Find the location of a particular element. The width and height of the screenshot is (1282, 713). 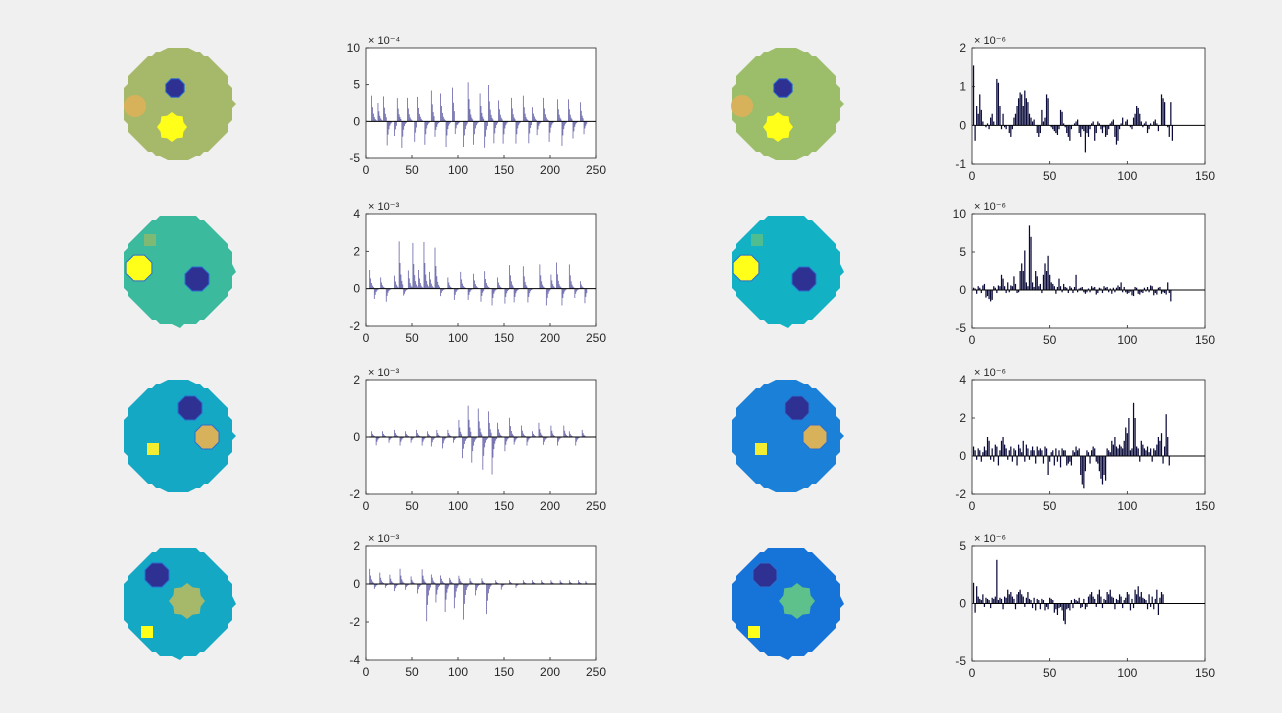

y-tick-label: -2 is located at coordinates (354, 494).